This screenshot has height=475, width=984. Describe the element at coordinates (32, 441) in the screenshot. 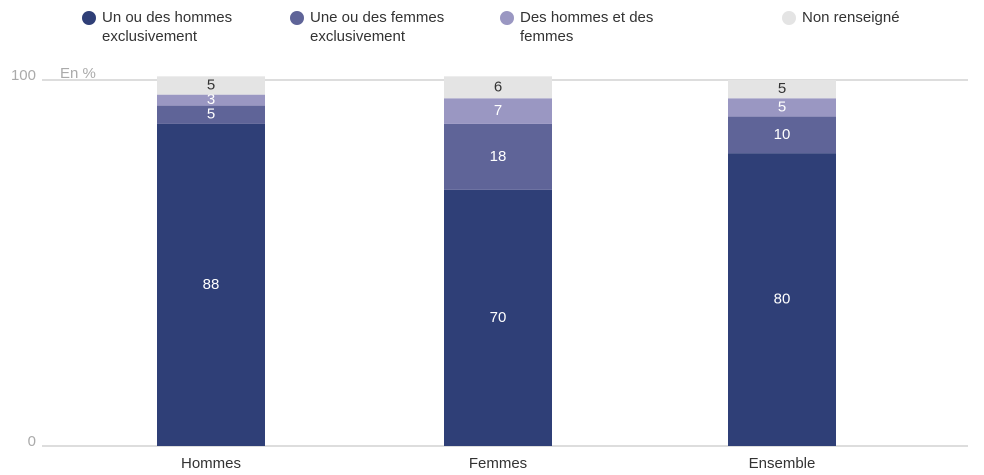

I see `y-tick-label: 0` at that location.